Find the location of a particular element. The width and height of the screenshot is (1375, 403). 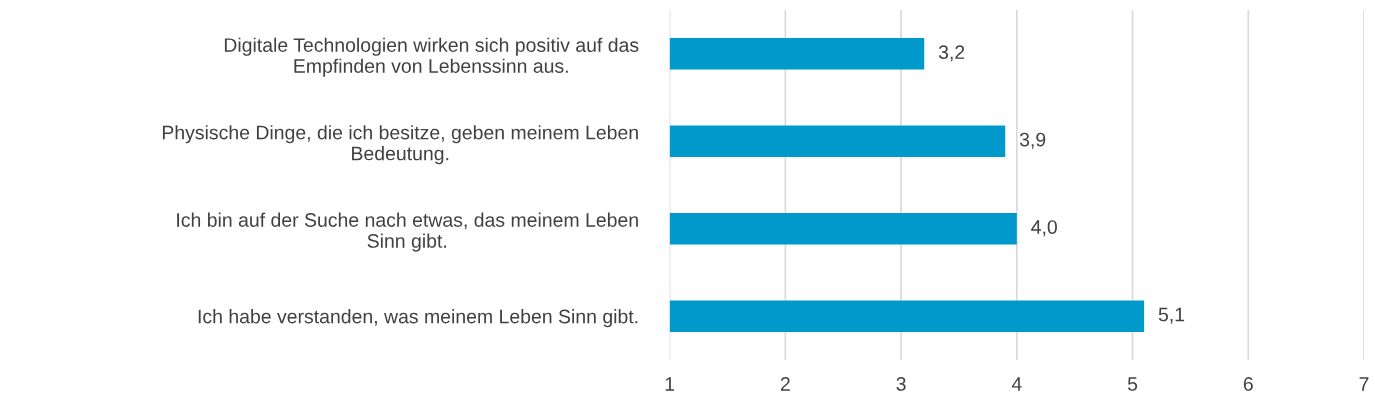

data-label: 3,9 is located at coordinates (1032, 140).